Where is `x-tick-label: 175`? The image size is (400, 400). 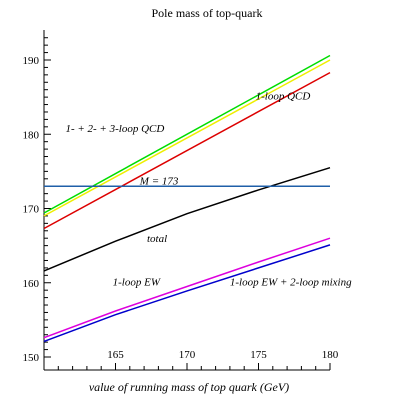
x-tick-label: 175 is located at coordinates (258, 355).